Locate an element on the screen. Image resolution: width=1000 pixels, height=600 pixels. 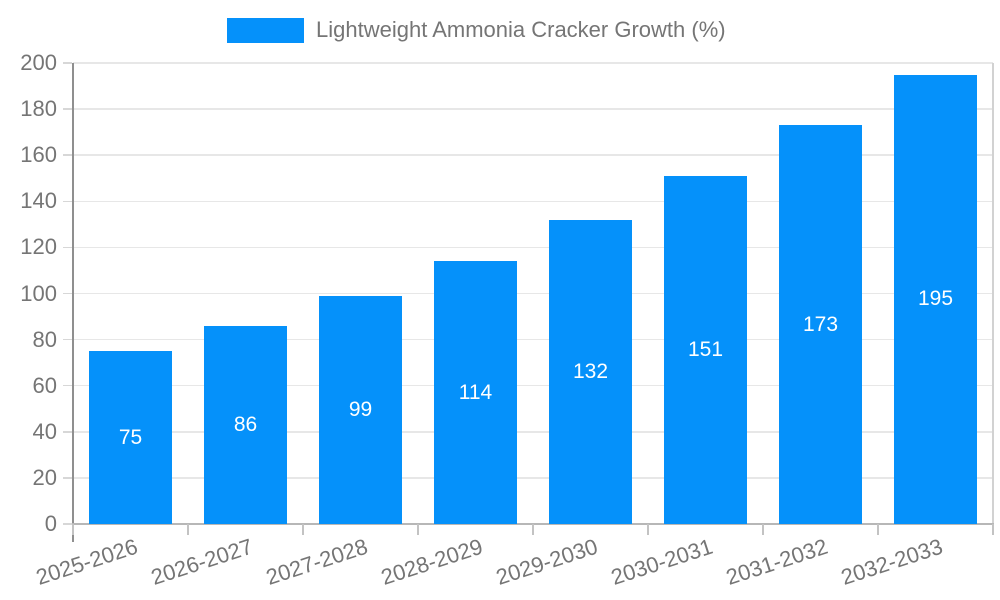
bar-value-label: 151 is located at coordinates (705, 349).